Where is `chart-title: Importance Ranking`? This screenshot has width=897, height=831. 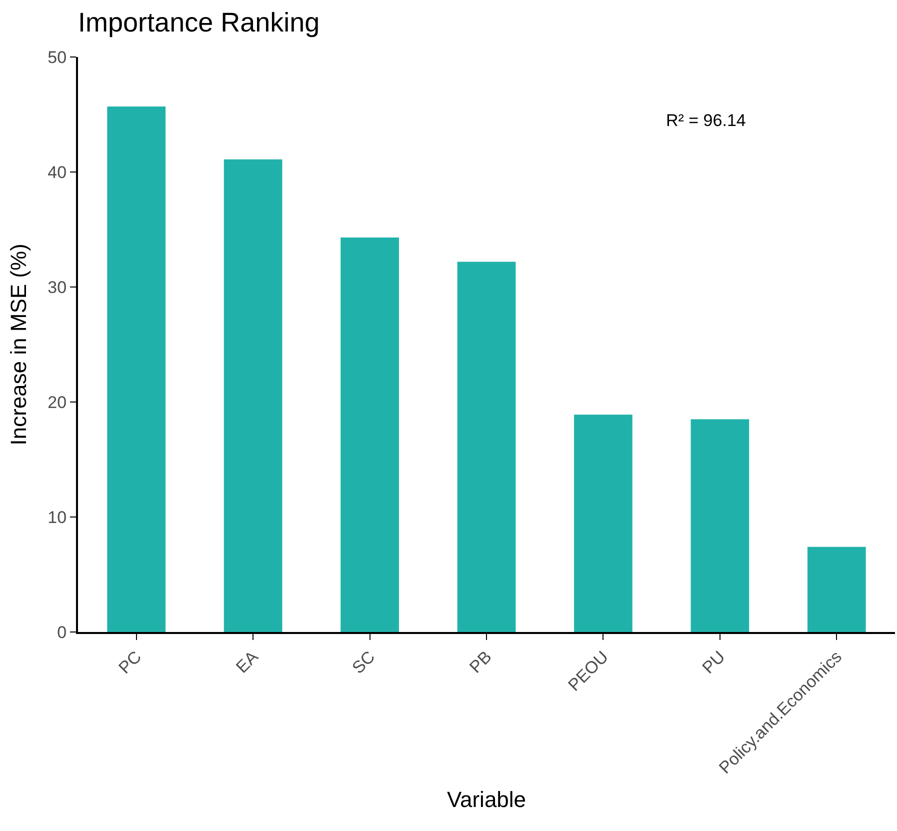 chart-title: Importance Ranking is located at coordinates (199, 22).